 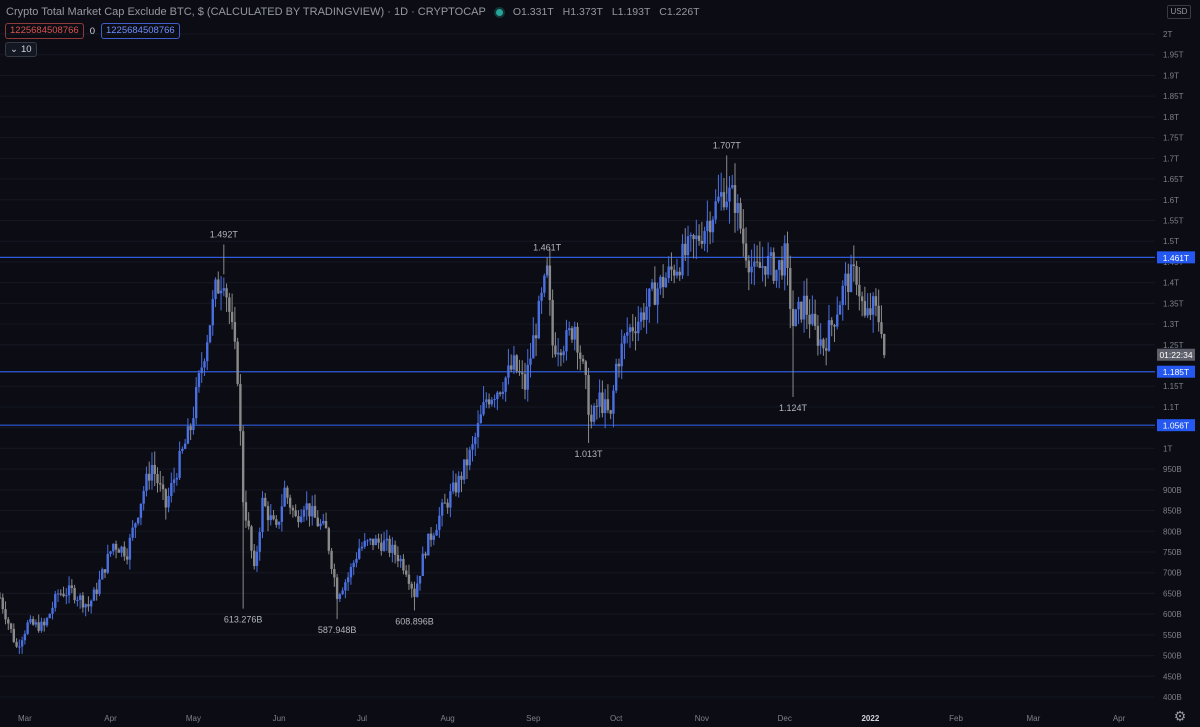 What do you see at coordinates (140, 31) in the screenshot?
I see `indicator-value-blue: 1225684508766` at bounding box center [140, 31].